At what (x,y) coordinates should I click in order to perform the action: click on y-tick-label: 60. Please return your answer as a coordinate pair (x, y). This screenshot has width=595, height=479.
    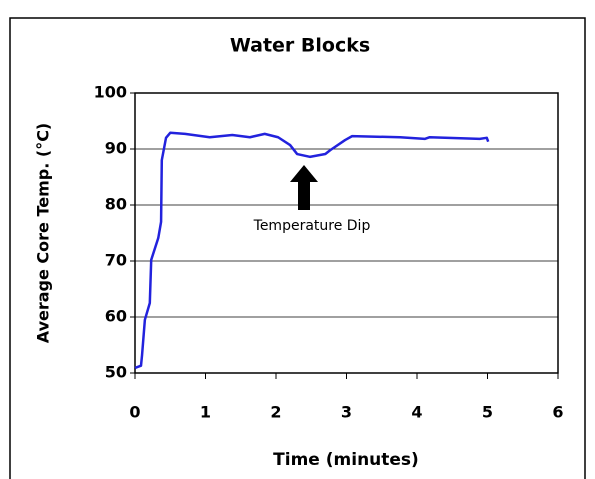
    Looking at the image, I should click on (116, 316).